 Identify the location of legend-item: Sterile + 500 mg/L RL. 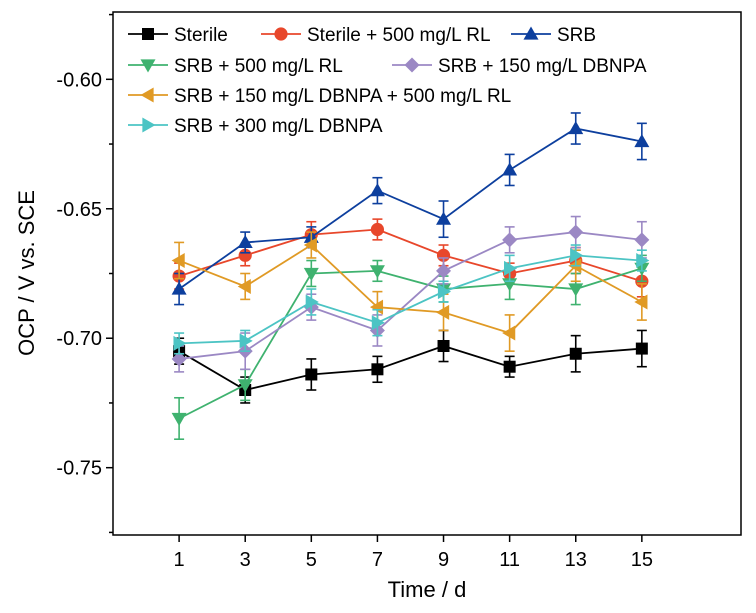
(376, 35).